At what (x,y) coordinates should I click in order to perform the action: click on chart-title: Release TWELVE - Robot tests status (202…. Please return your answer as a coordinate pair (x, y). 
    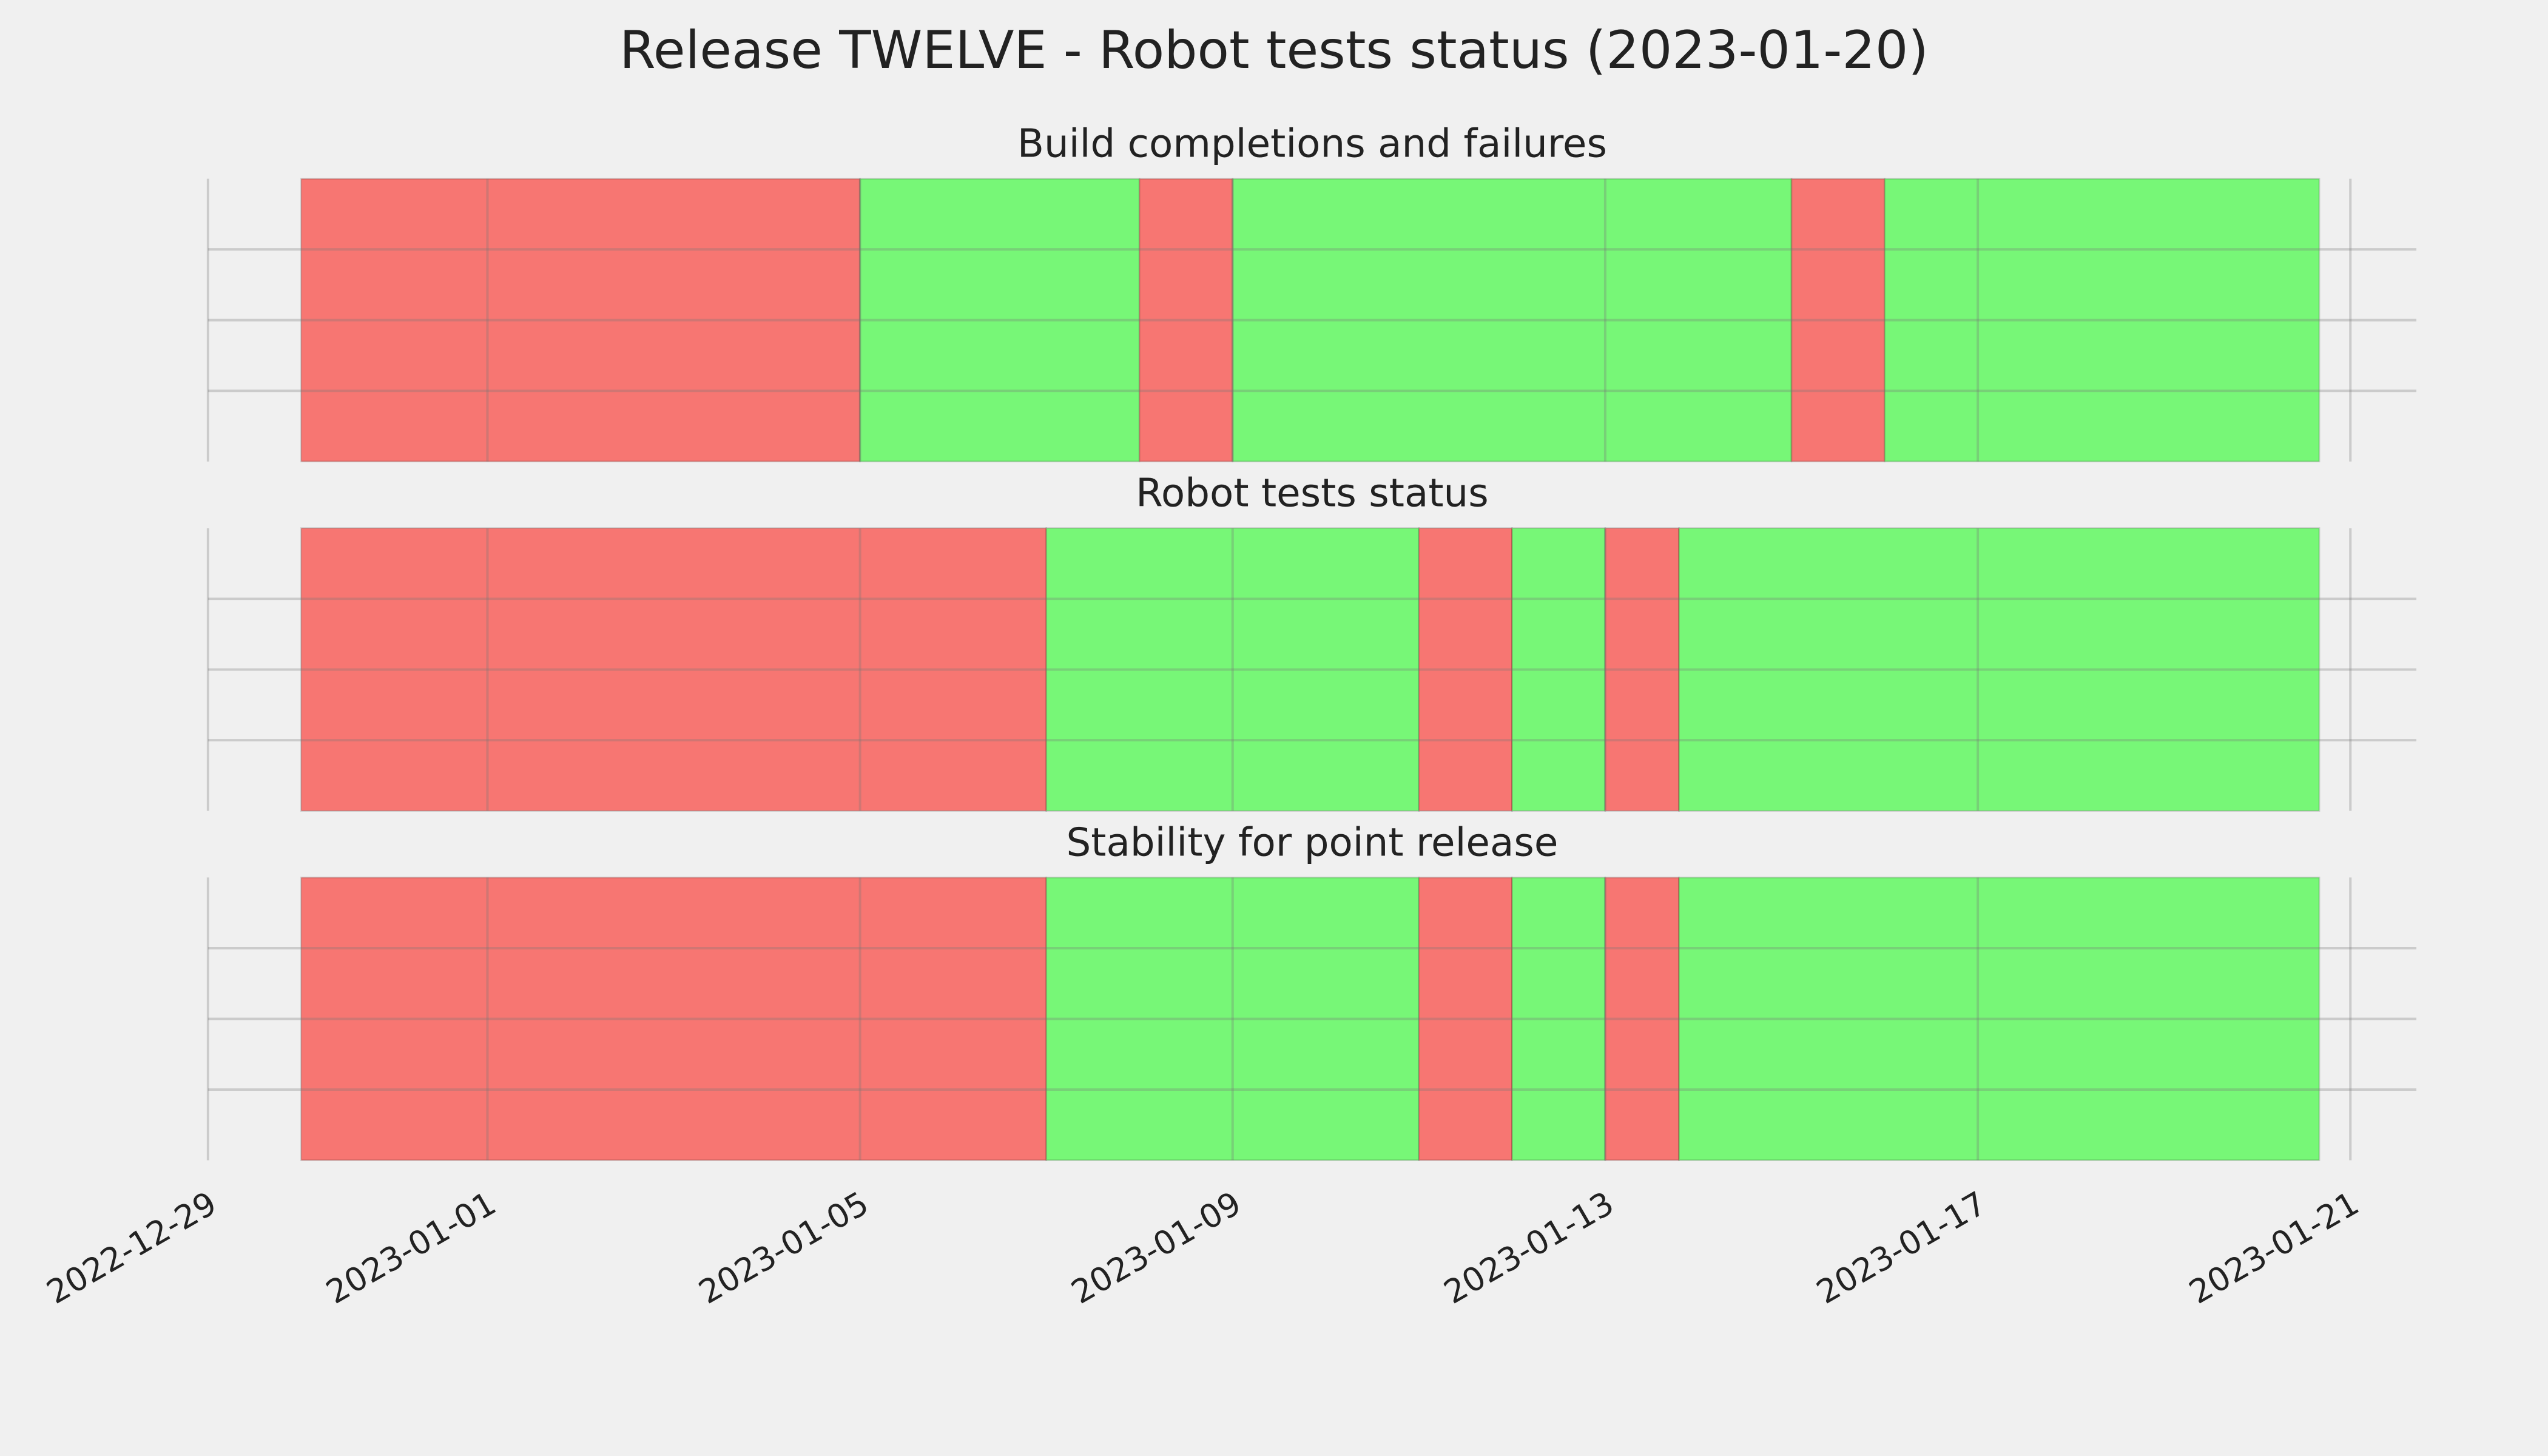
    Looking at the image, I should click on (1274, 50).